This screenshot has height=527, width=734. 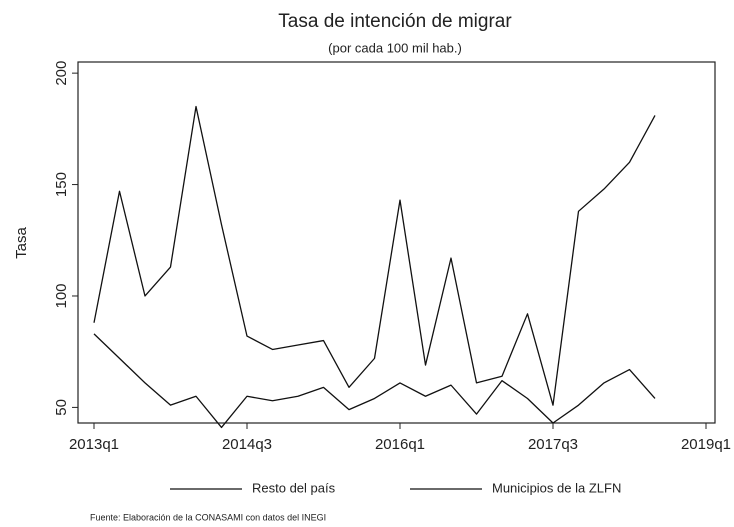 I want to click on x-tick-label: 2019q1, so click(x=706, y=444).